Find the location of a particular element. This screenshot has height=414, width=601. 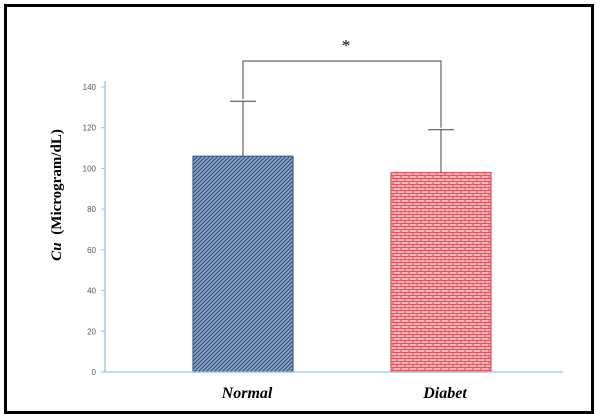

y-axis-label-unit: (Microgram/dL) is located at coordinates (57, 182).